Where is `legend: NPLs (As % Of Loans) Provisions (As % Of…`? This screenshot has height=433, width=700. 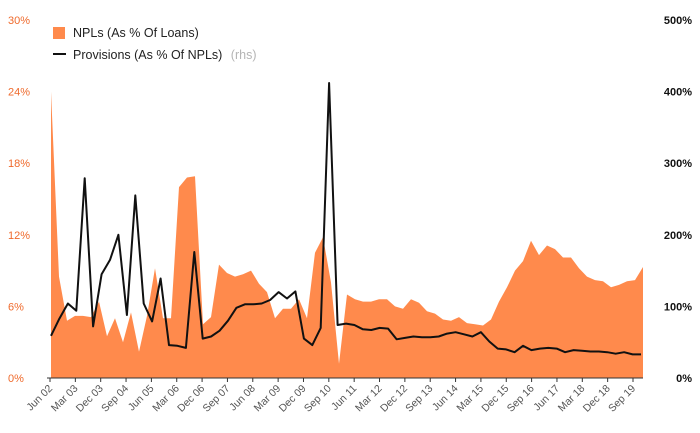 legend: NPLs (As % Of Loans) Provisions (As % Of… is located at coordinates (155, 44).